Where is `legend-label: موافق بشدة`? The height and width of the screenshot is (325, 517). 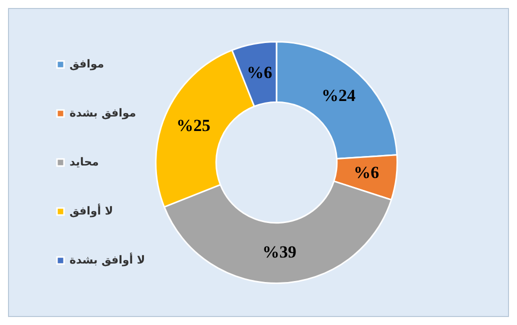
legend-label: موافق بشدة is located at coordinates (103, 113).